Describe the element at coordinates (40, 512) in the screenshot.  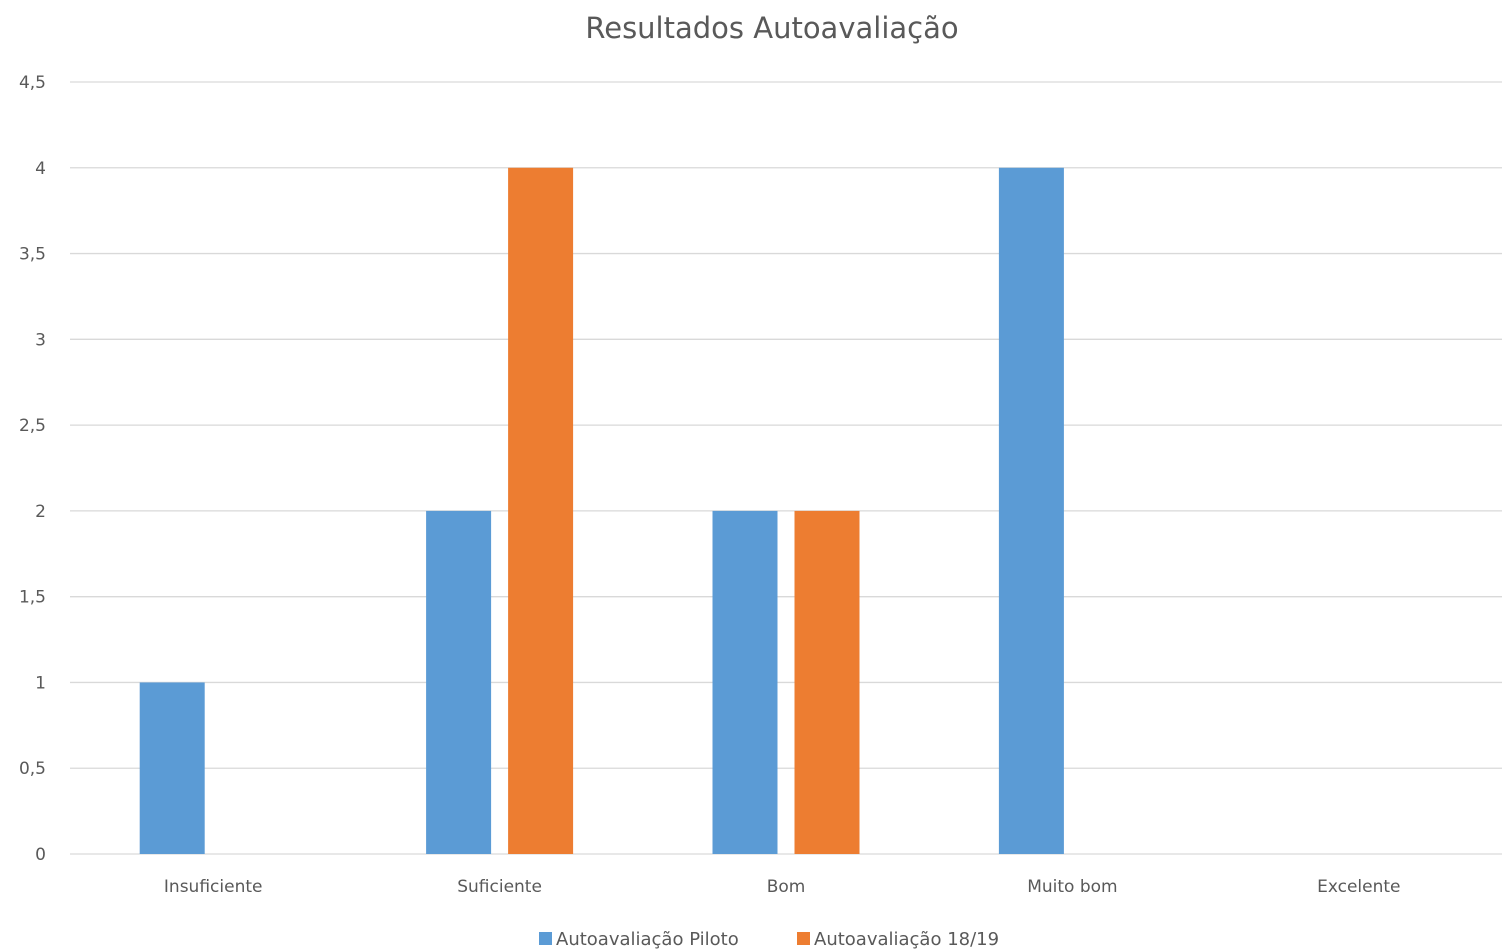
I see `y-tick-label: 2` at that location.